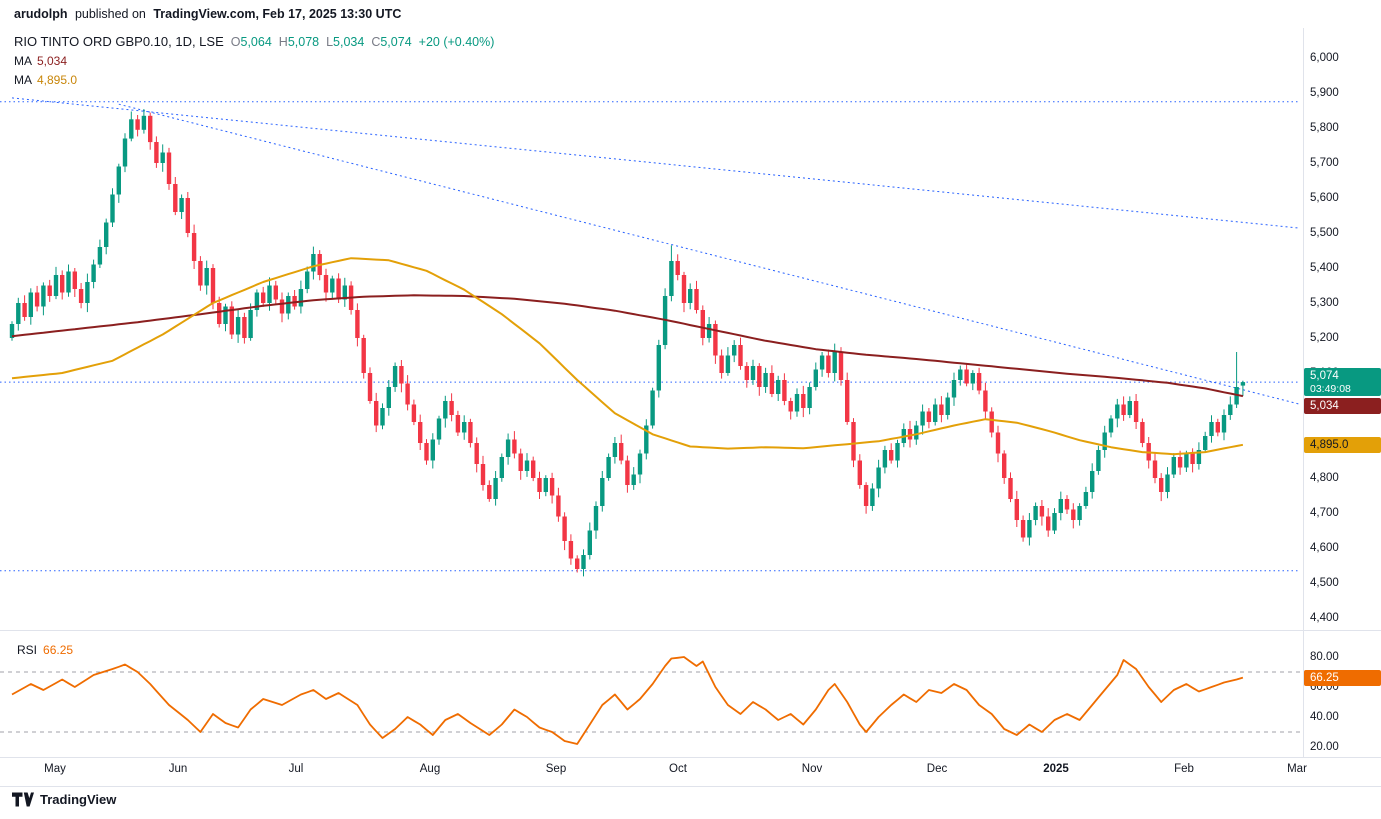 The width and height of the screenshot is (1381, 819). Describe the element at coordinates (1324, 338) in the screenshot. I see `price-tick-label: 5,200` at that location.